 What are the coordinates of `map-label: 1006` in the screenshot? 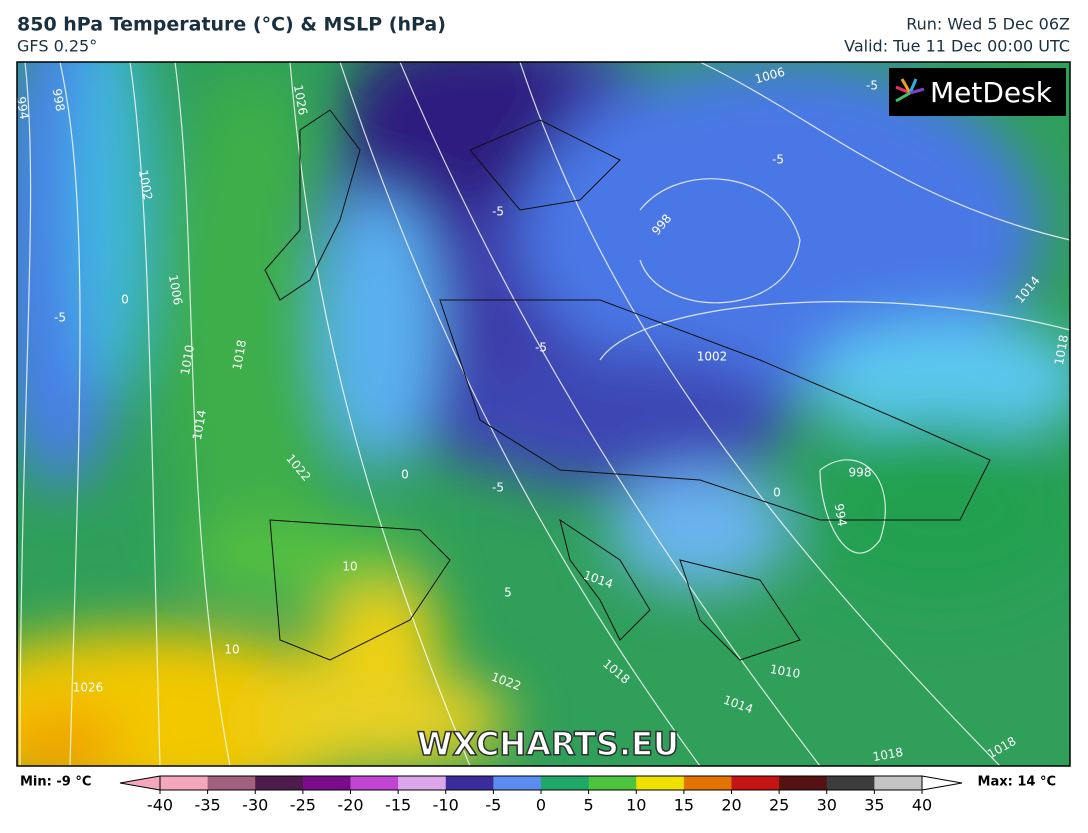 It's located at (175, 290).